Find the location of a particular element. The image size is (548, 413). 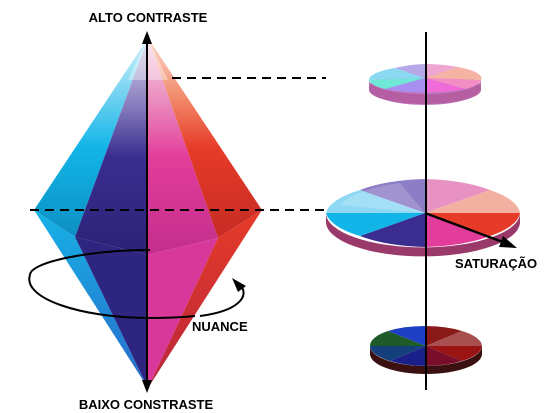

cone-face-red-bottom is located at coordinates (205, 299).